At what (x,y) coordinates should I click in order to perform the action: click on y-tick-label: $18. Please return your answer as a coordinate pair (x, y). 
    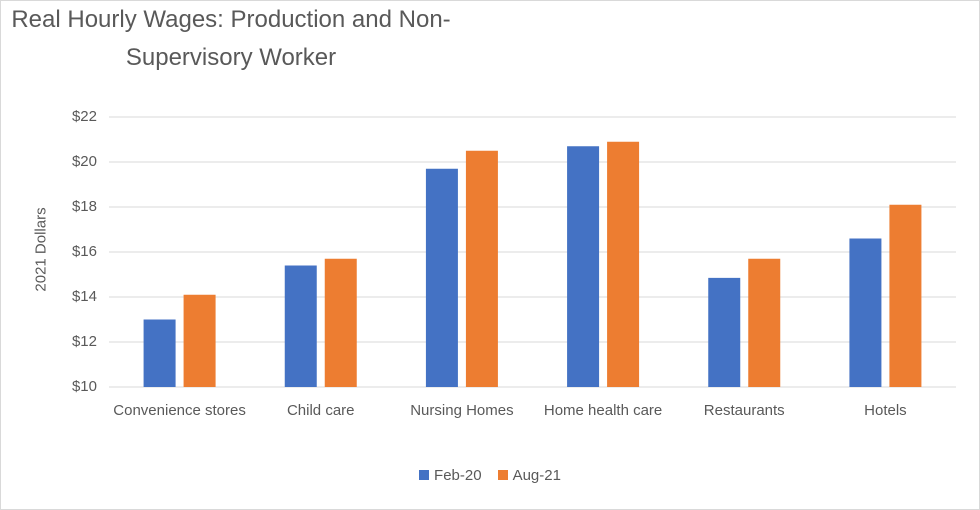
    Looking at the image, I should click on (84, 206).